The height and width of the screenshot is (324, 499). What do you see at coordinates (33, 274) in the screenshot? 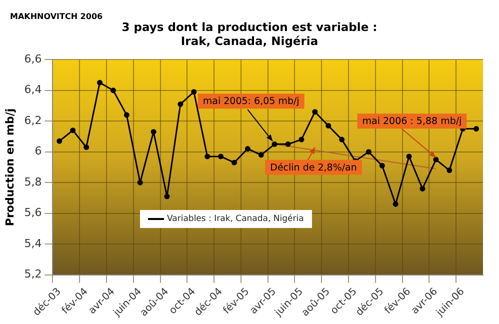
I see `y-tick-label: 5,2` at bounding box center [33, 274].